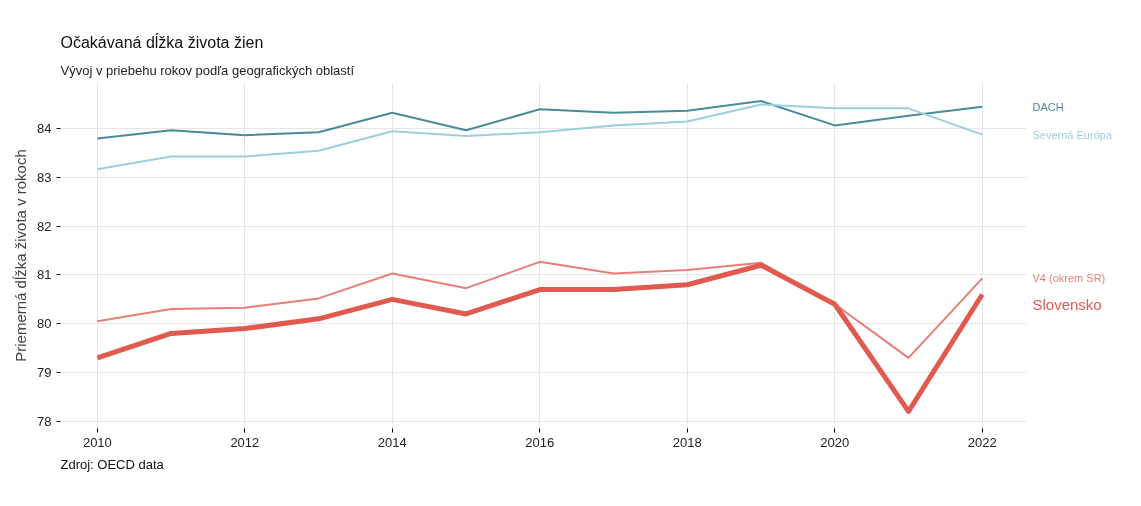 Image resolution: width=1141 pixels, height=506 pixels. I want to click on text: V4 (okrem SR), so click(1069, 278).